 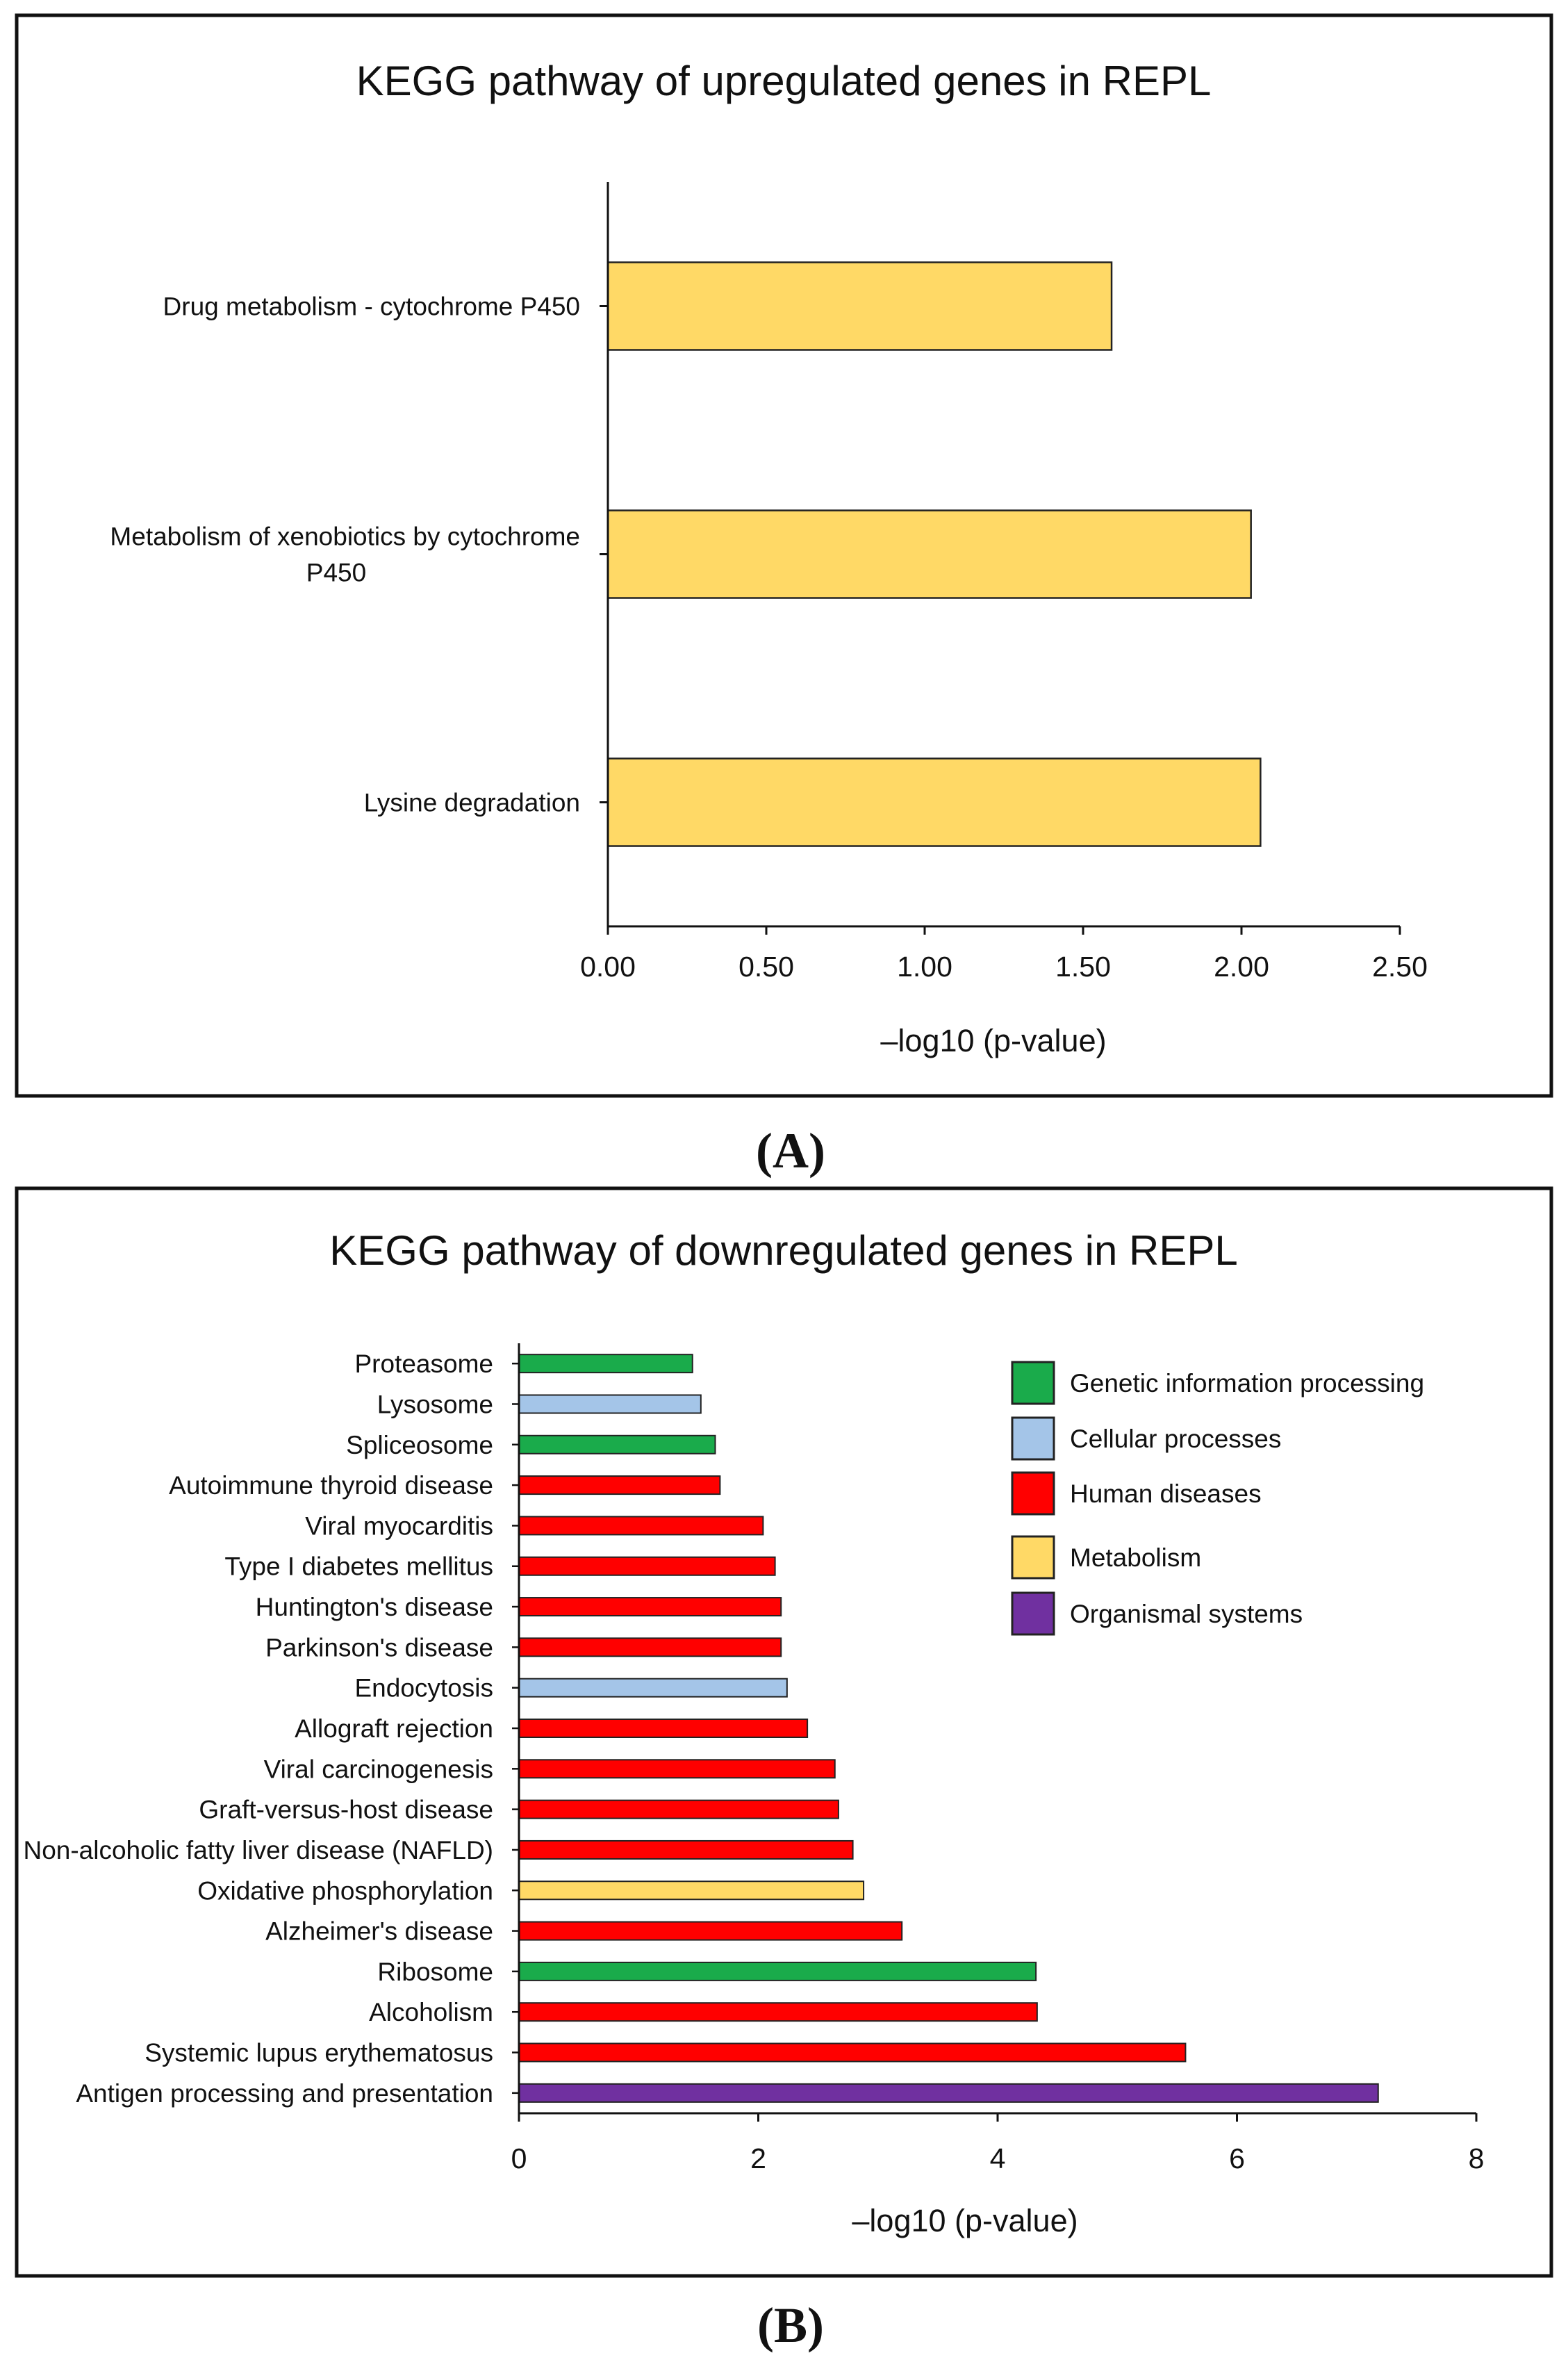 What do you see at coordinates (284, 2093) in the screenshot?
I see `category-label: Antigen processing and presentation` at bounding box center [284, 2093].